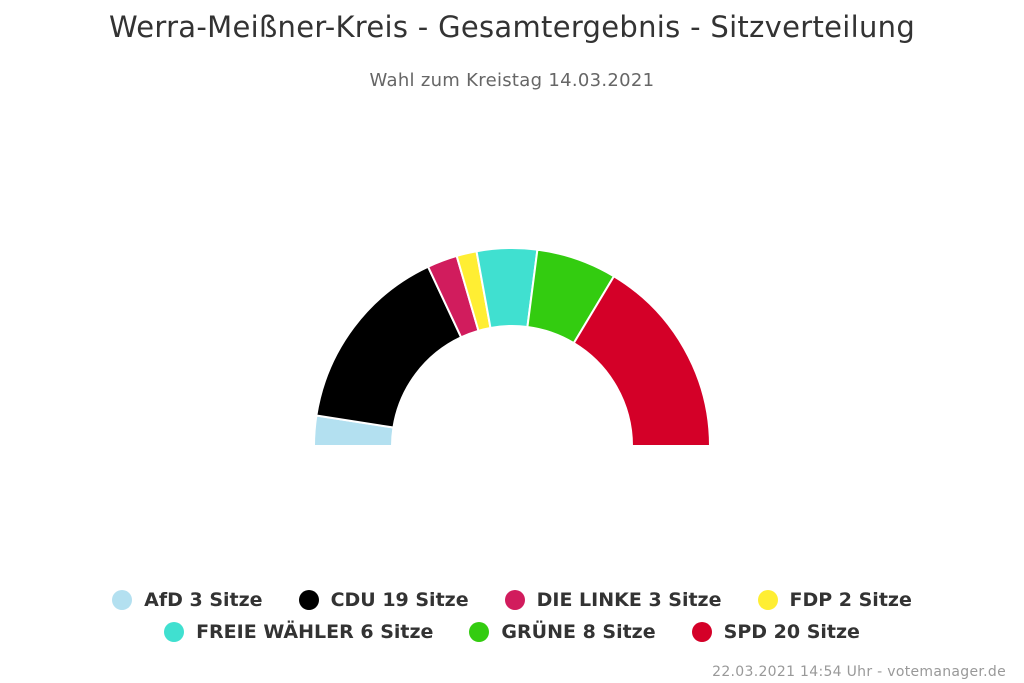 The image size is (1024, 683). What do you see at coordinates (629, 600) in the screenshot?
I see `legend-label-die-linke: DIE LINKE 3 Sitze` at bounding box center [629, 600].